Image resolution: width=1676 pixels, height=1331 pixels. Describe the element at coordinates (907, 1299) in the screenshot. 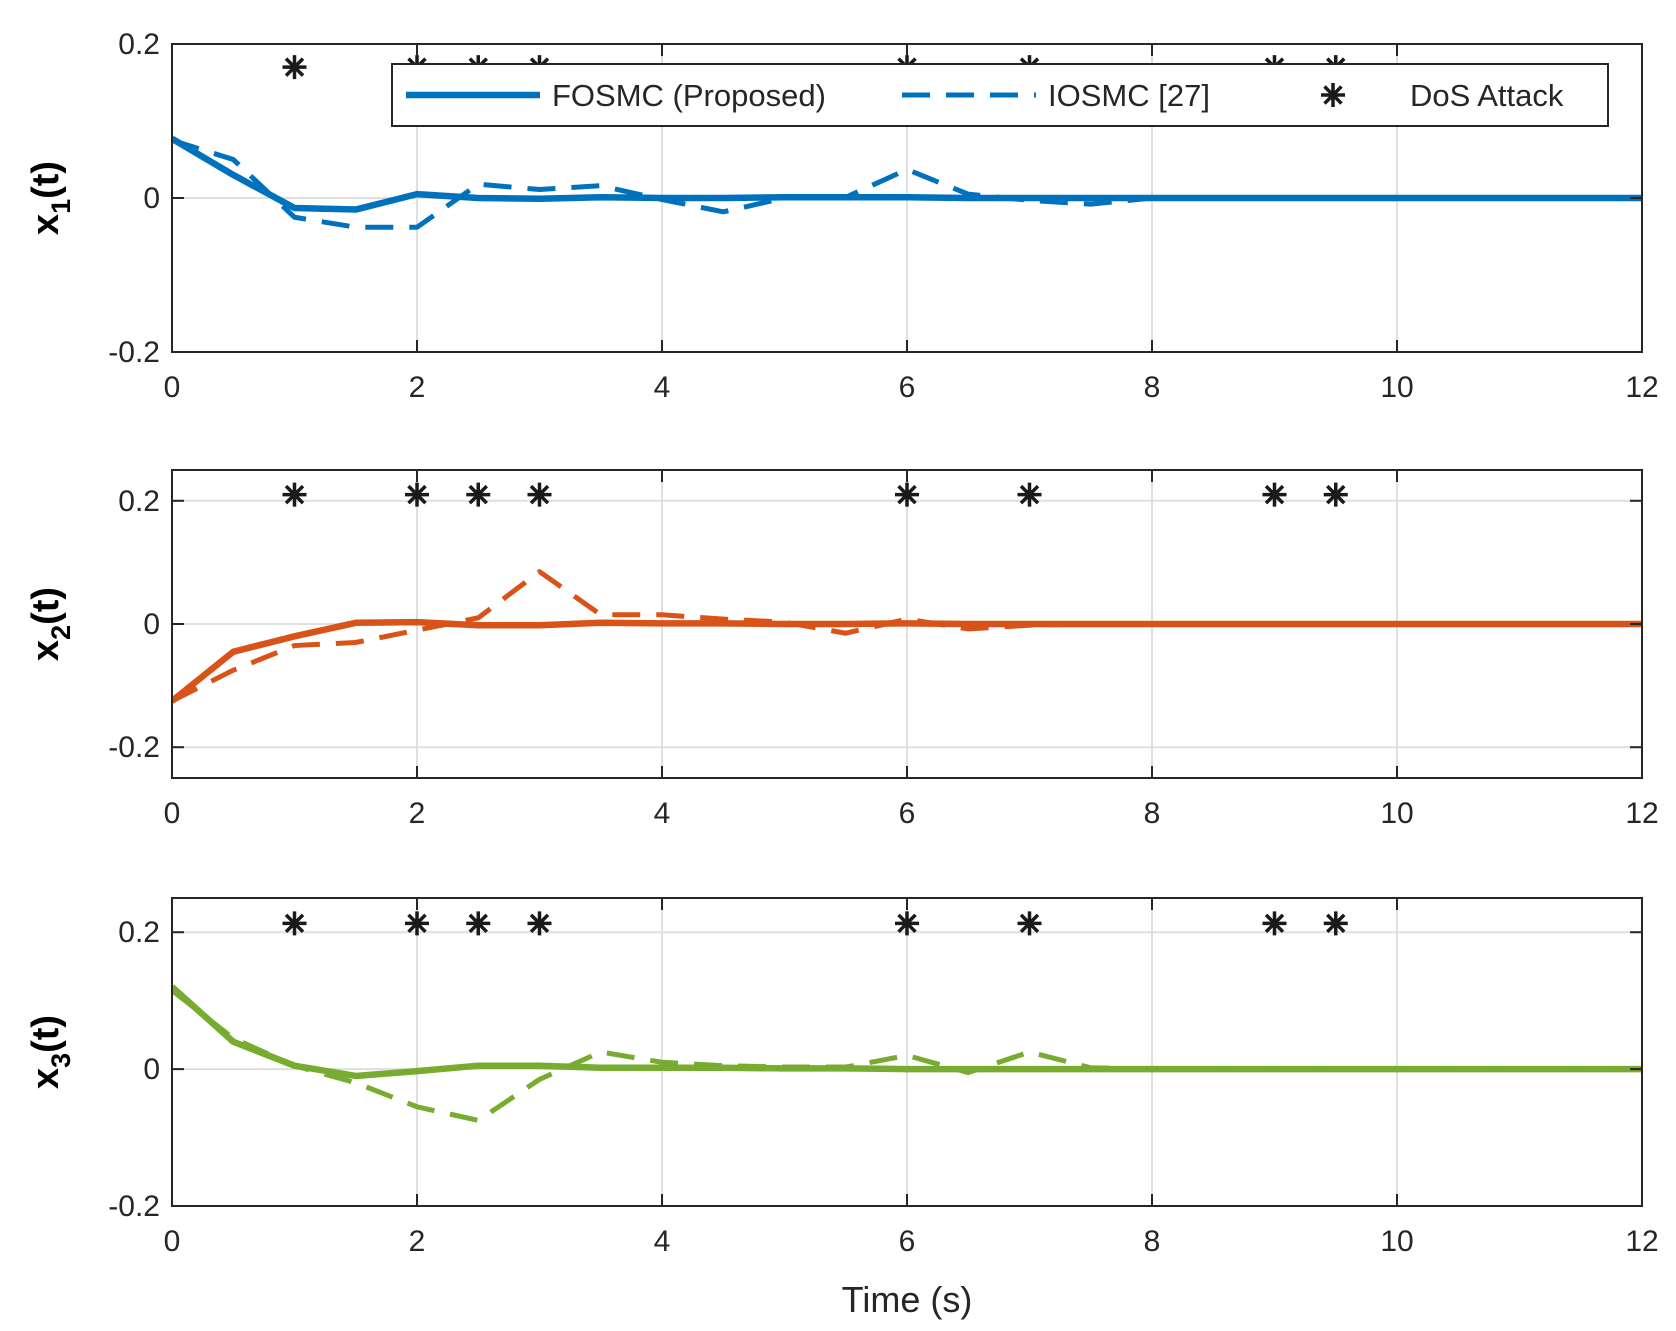

I see `x-axis-label: Time (s)` at that location.